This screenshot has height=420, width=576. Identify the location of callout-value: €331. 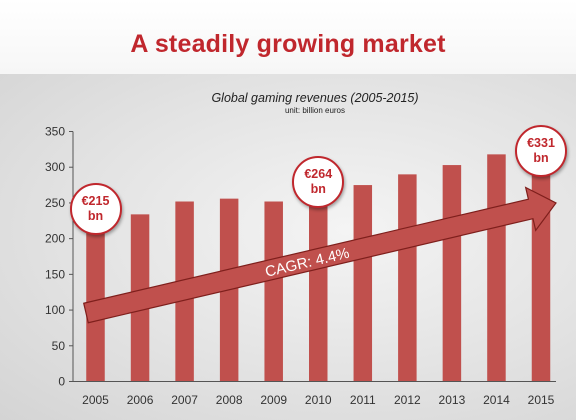
(541, 143).